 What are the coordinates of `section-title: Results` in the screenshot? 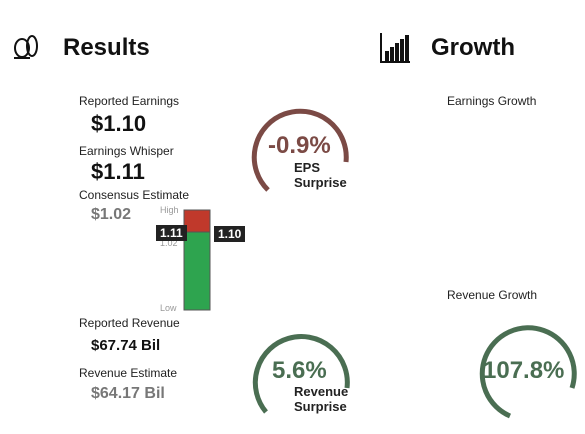 It's located at (106, 47).